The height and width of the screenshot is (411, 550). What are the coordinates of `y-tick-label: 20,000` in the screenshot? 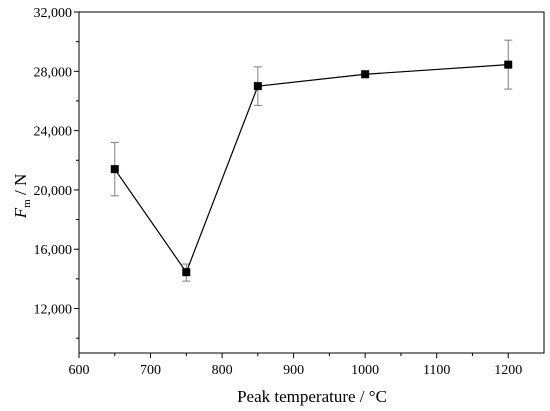 It's located at (53, 191).